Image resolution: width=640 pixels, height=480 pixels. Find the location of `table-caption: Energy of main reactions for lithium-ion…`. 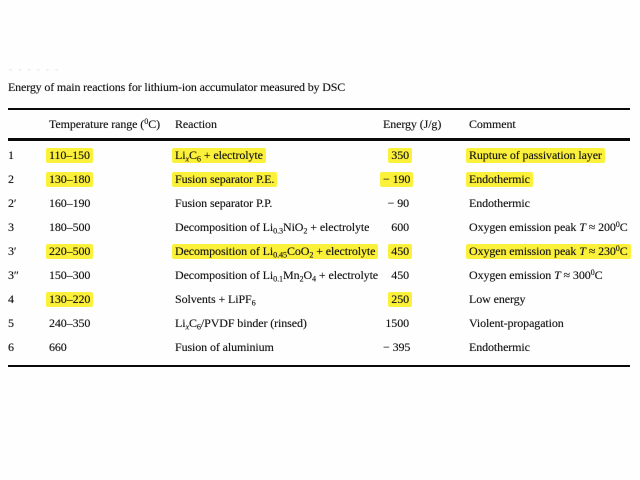

table-caption: Energy of main reactions for lithium-ion… is located at coordinates (177, 87).